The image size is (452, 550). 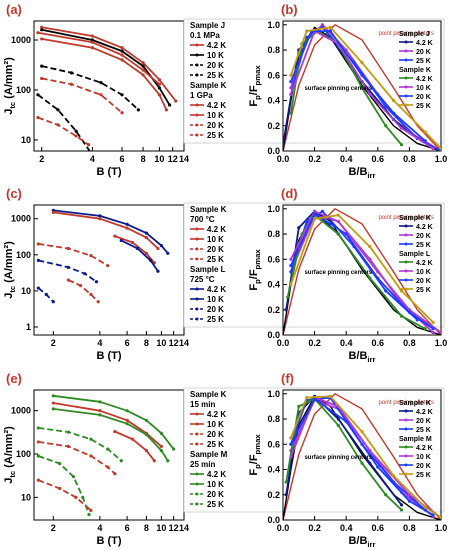 I want to click on x-axis-label: B/Birr​, so click(x=361, y=542).